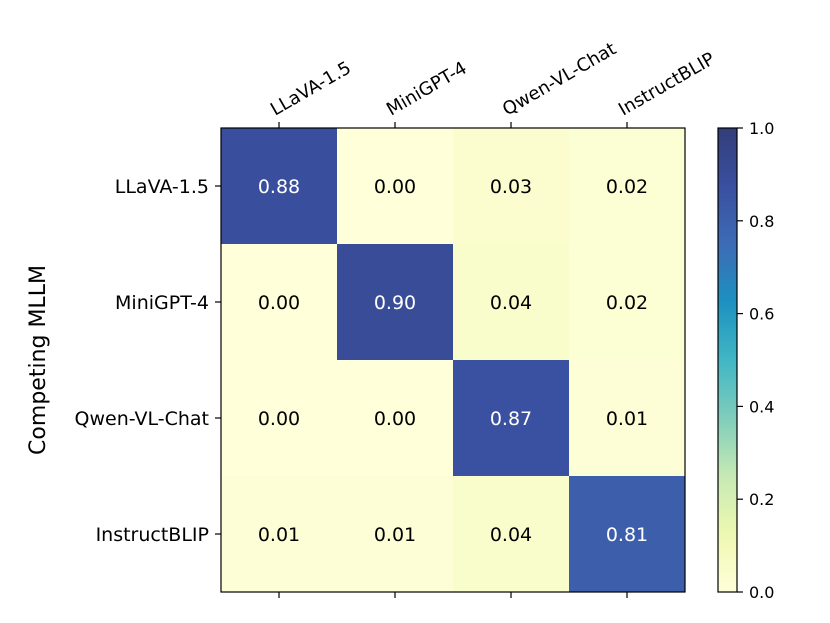  I want to click on colorbar-tick-label: 0.6, so click(761, 314).